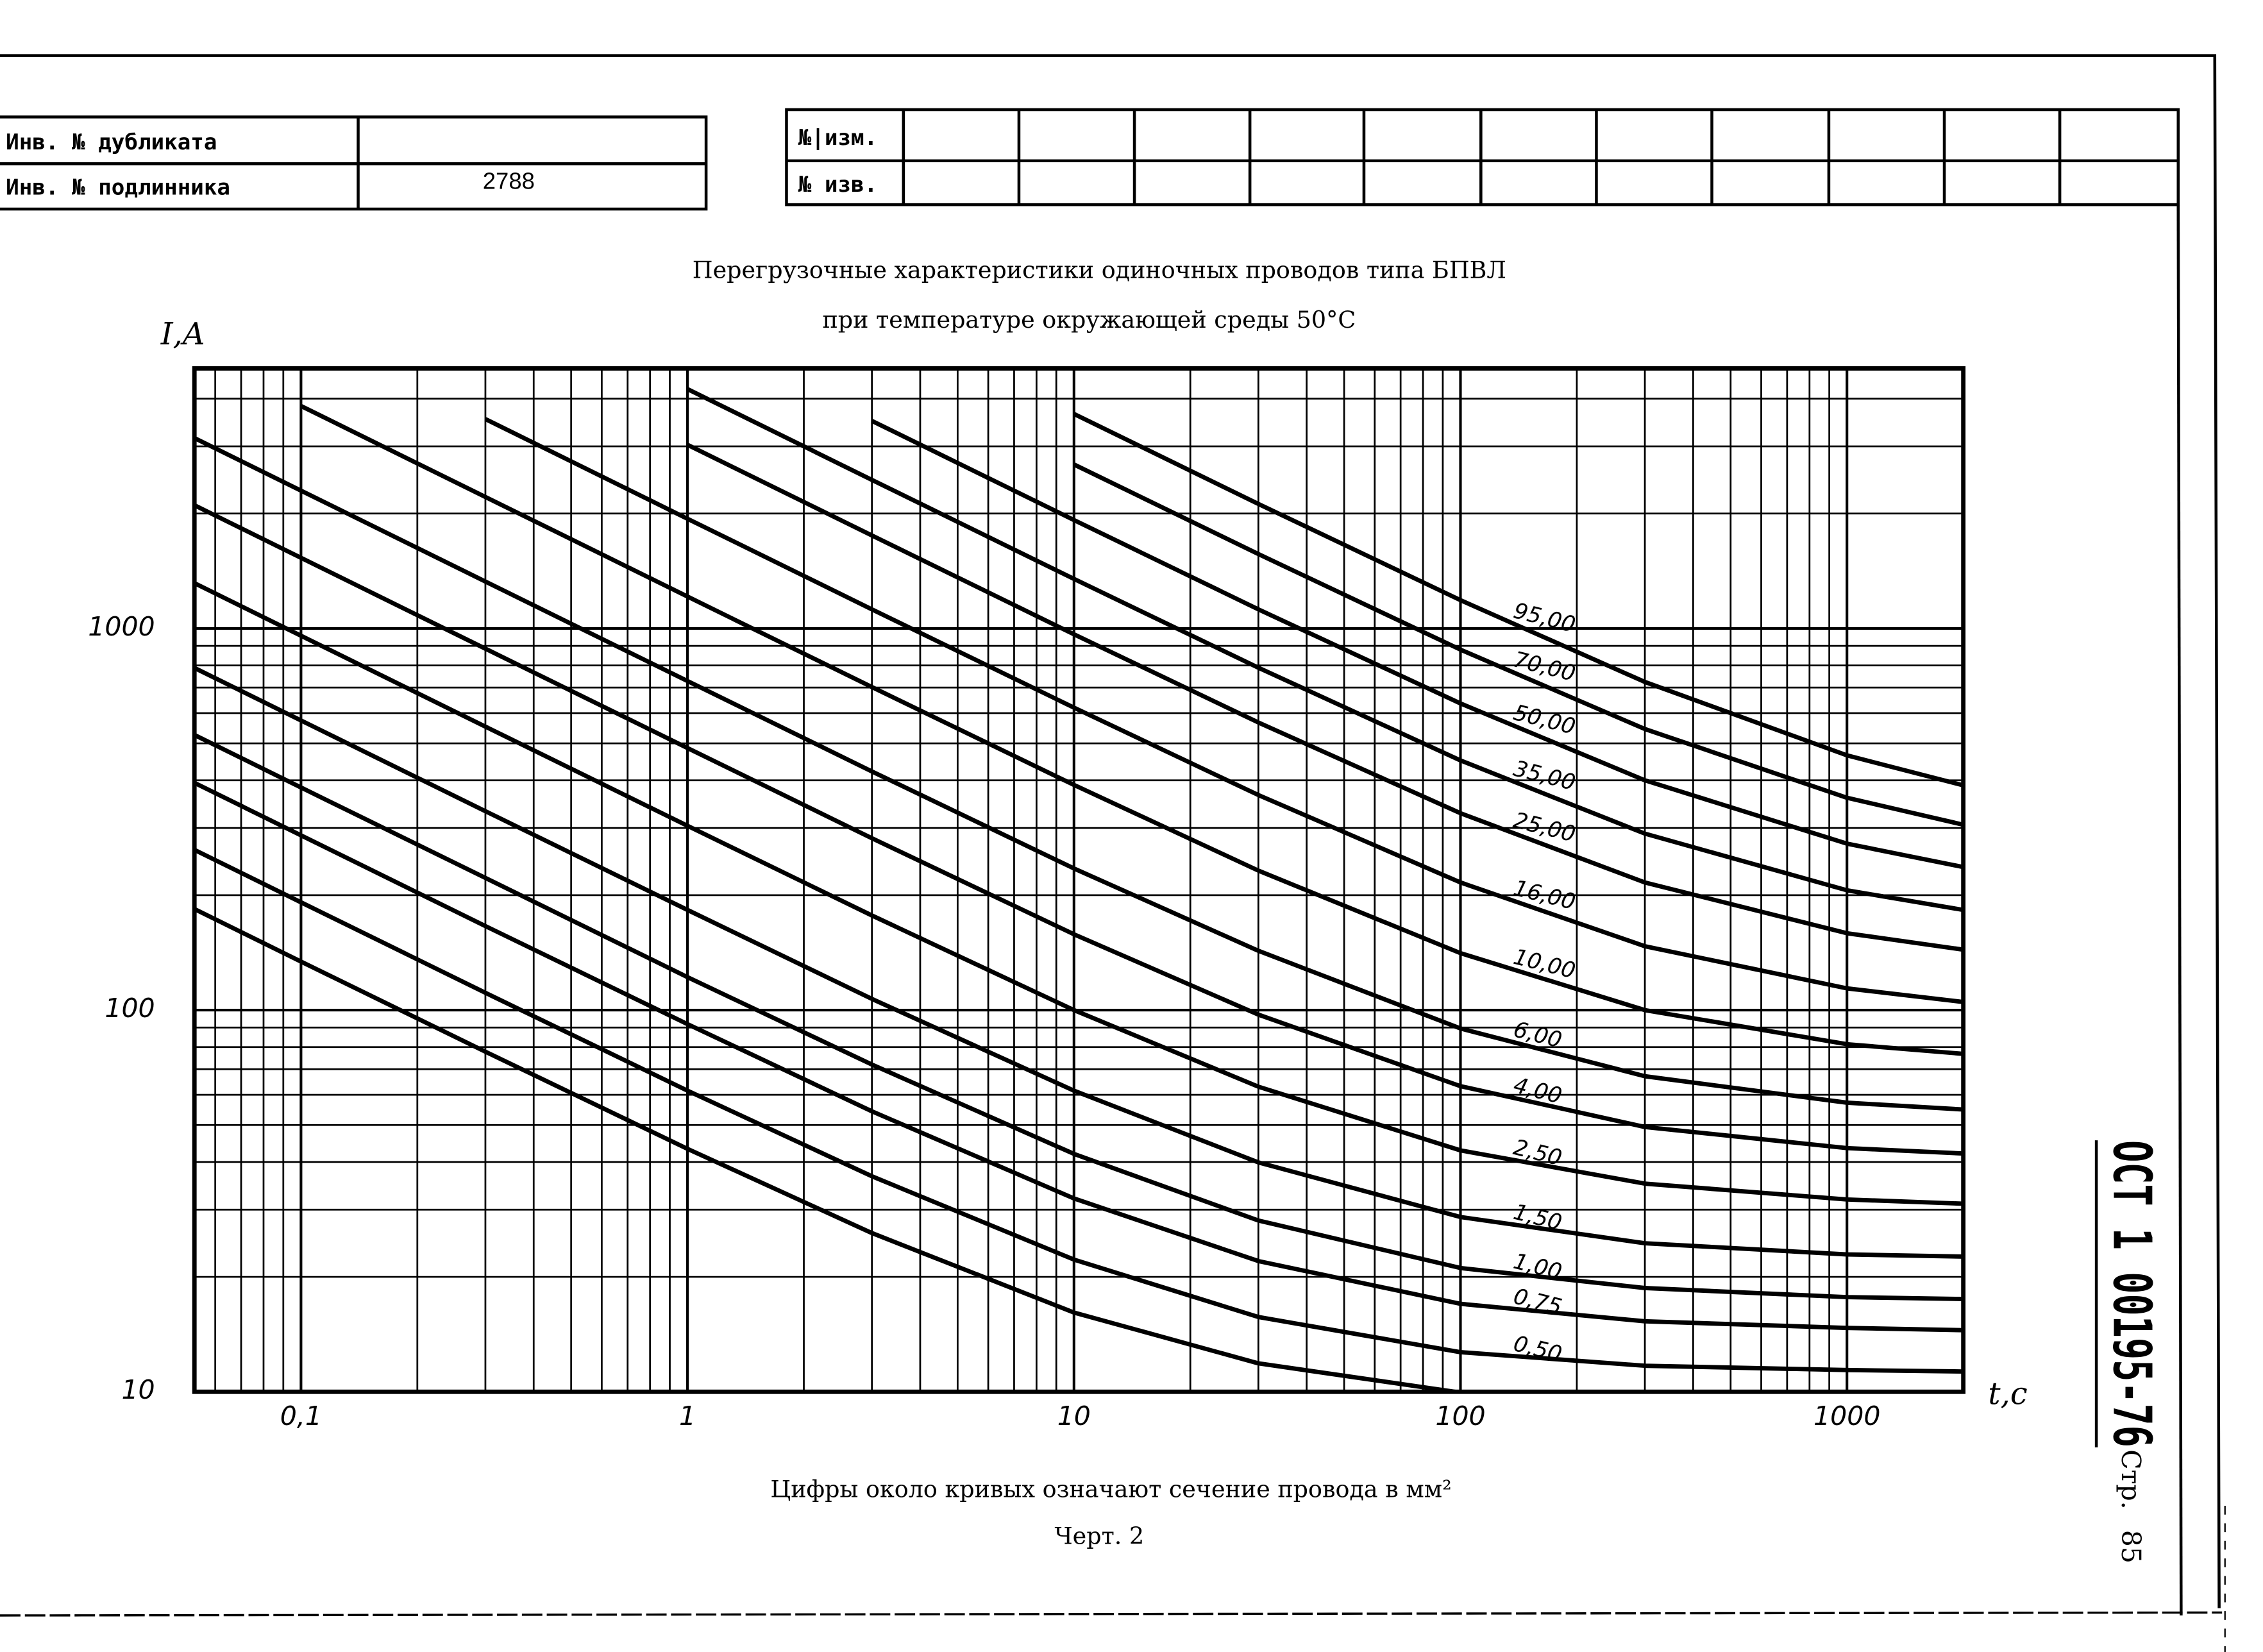  I want to click on change-number-label: №|изм., so click(838, 138).